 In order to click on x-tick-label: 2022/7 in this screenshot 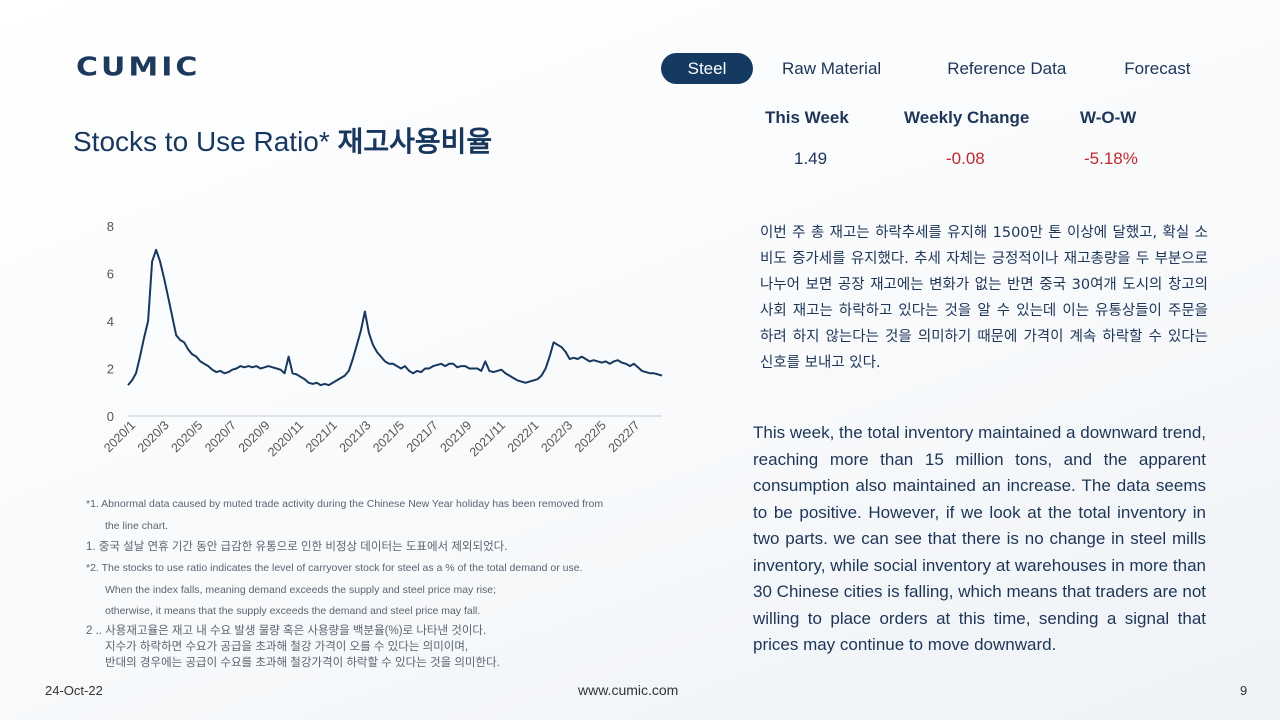, I will do `click(624, 436)`.